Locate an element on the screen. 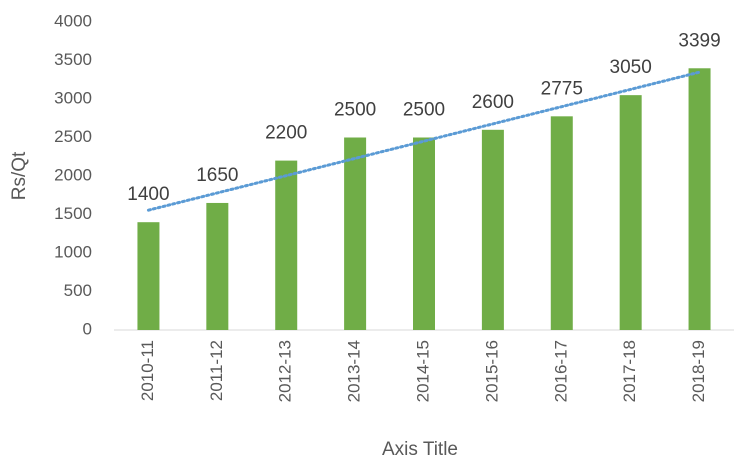 The width and height of the screenshot is (734, 461). y-tick-label: 3000 is located at coordinates (73, 97).